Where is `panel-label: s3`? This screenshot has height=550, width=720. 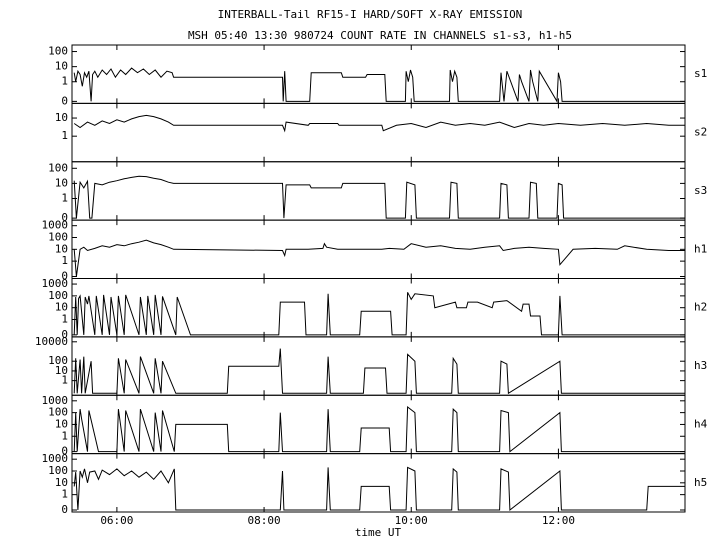 panel-label: s3 is located at coordinates (700, 190).